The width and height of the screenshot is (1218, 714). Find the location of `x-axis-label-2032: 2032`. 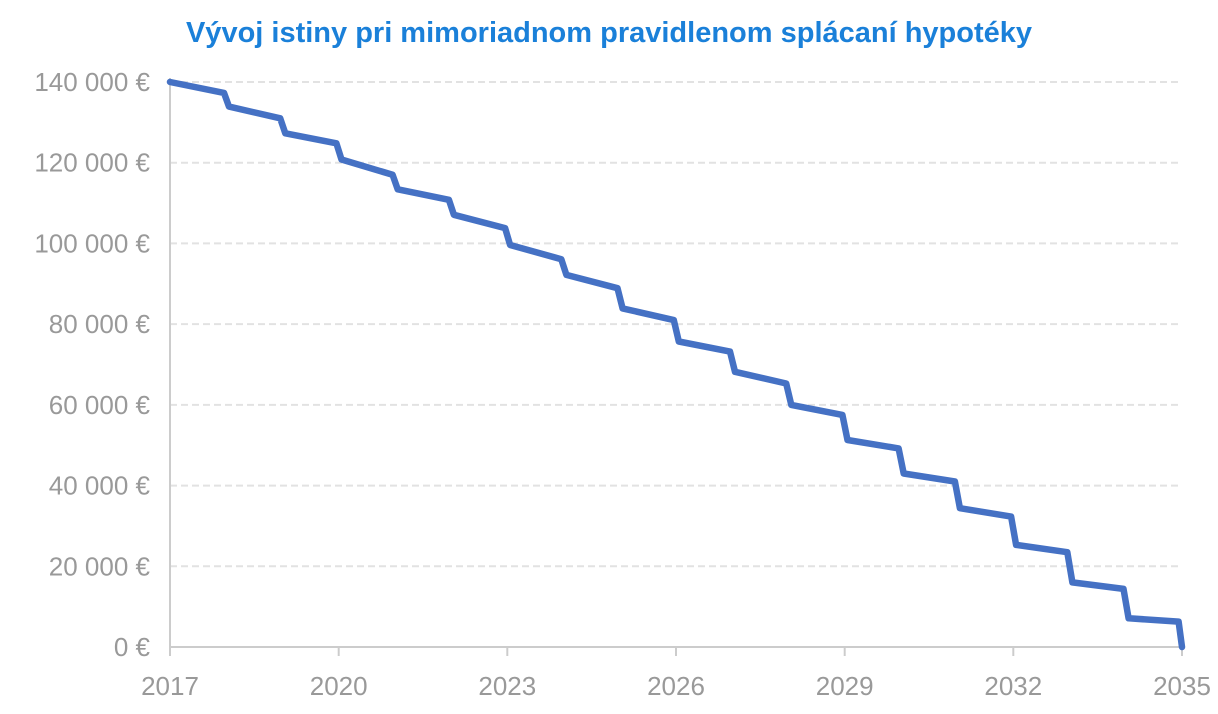

x-axis-label-2032: 2032 is located at coordinates (1013, 686).